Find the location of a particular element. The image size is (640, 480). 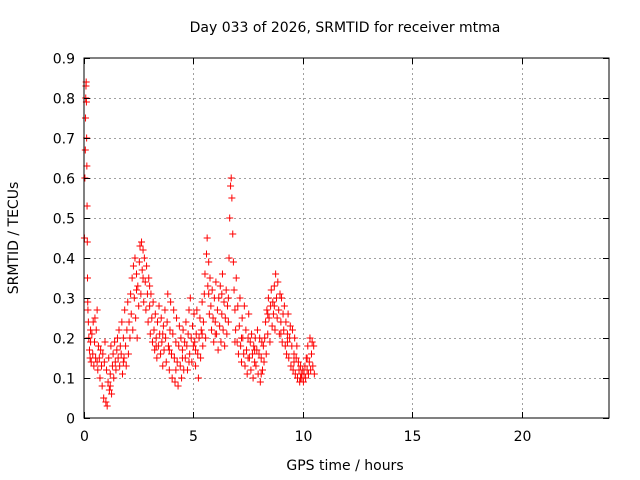

y-tick-label: 0.6 is located at coordinates (64, 180).